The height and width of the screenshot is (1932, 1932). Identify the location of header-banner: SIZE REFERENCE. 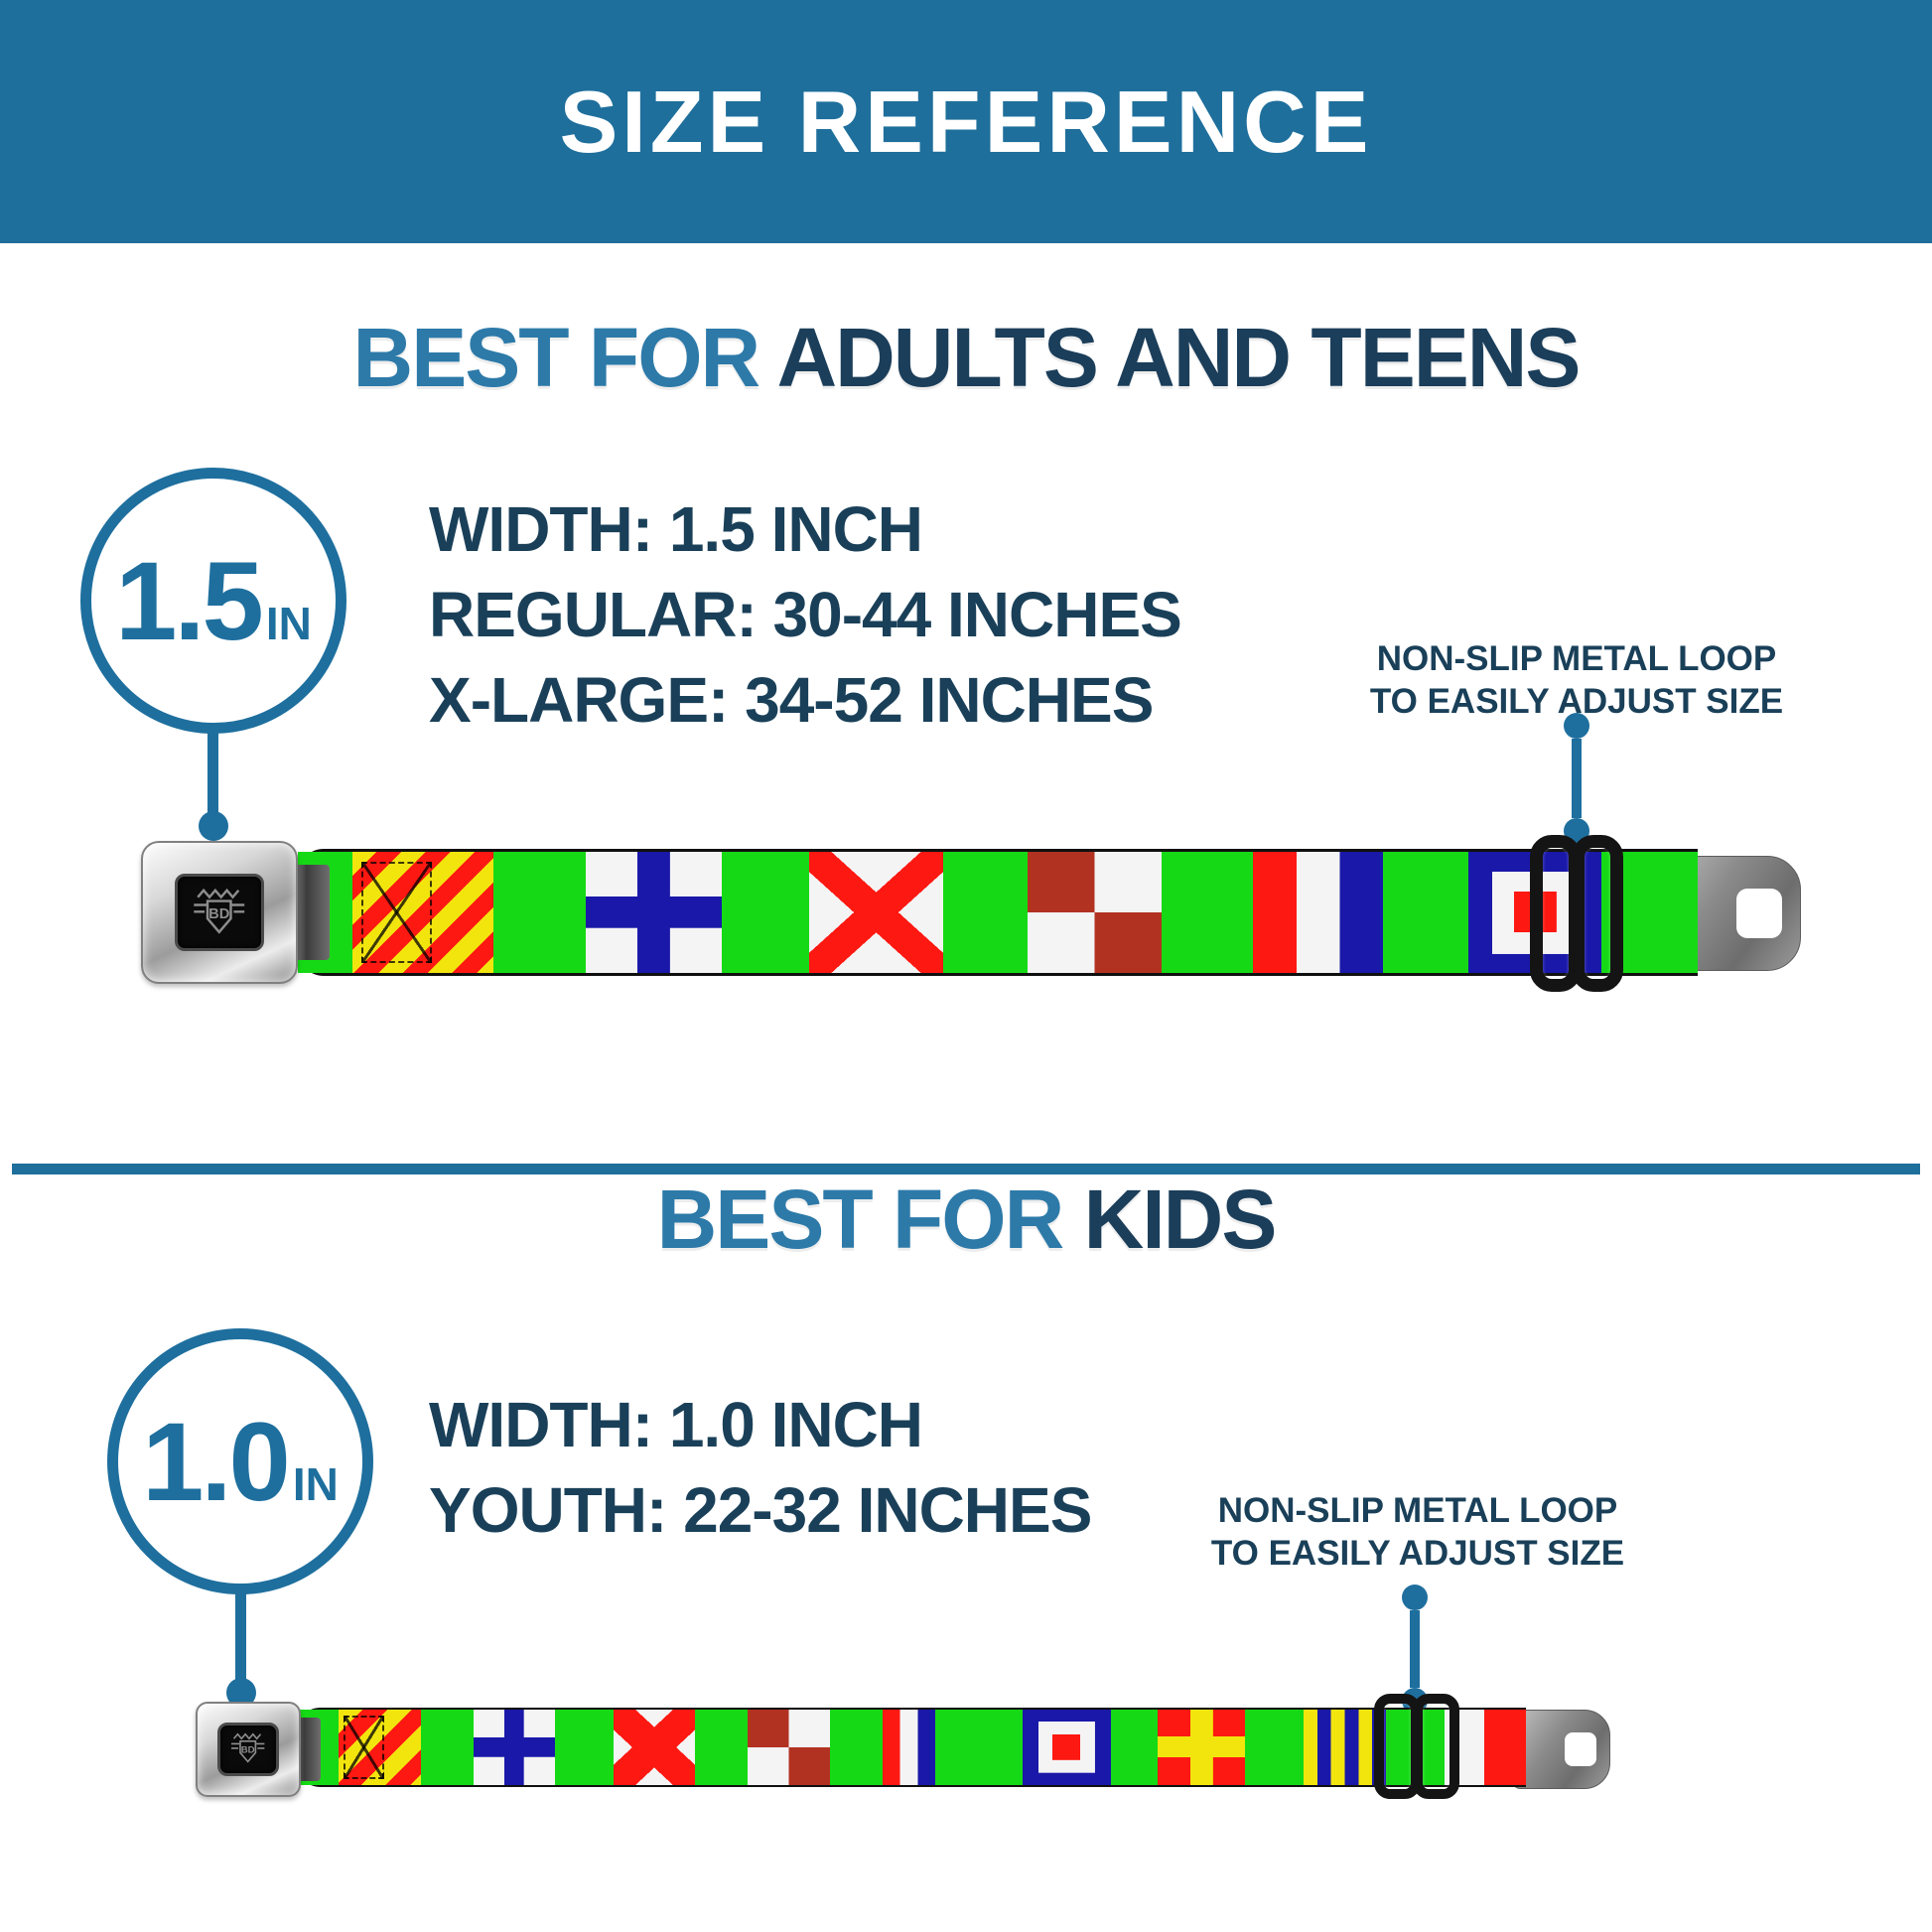
(966, 122).